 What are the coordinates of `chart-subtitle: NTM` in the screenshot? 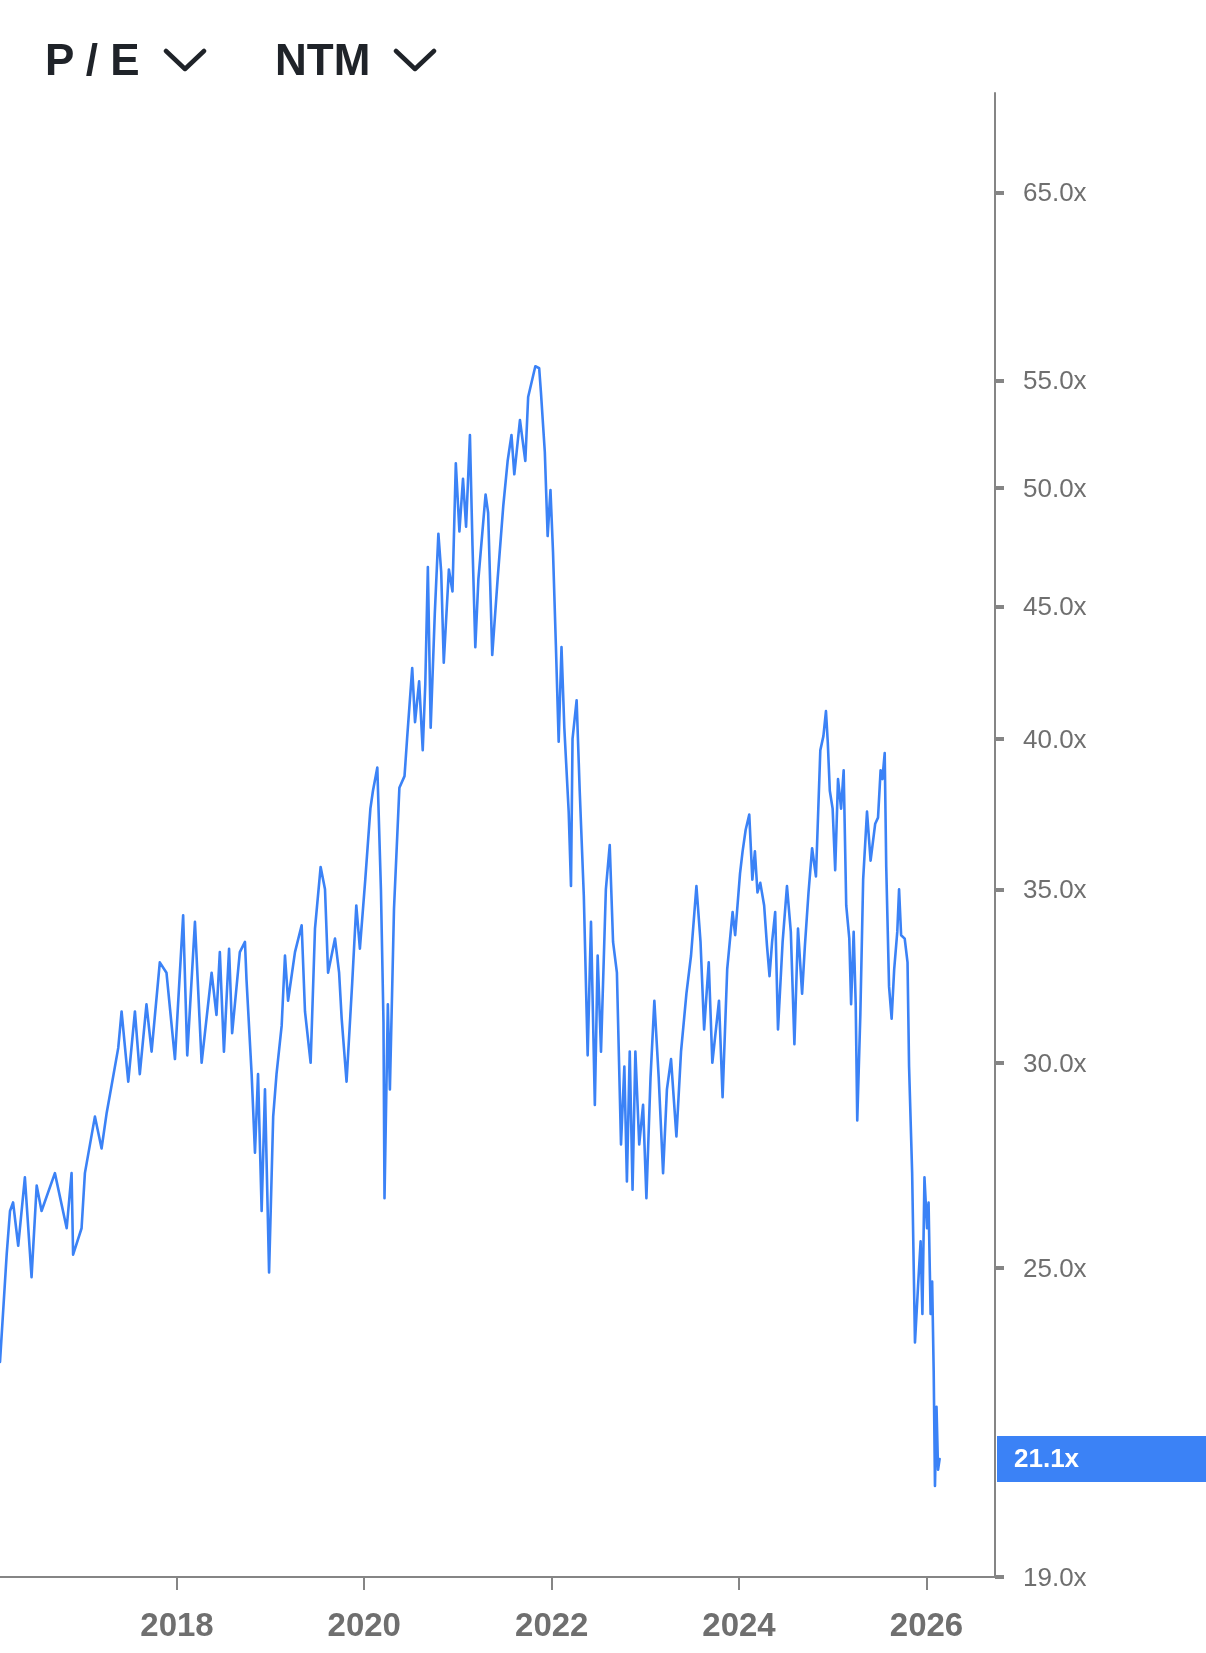 It's located at (323, 59).